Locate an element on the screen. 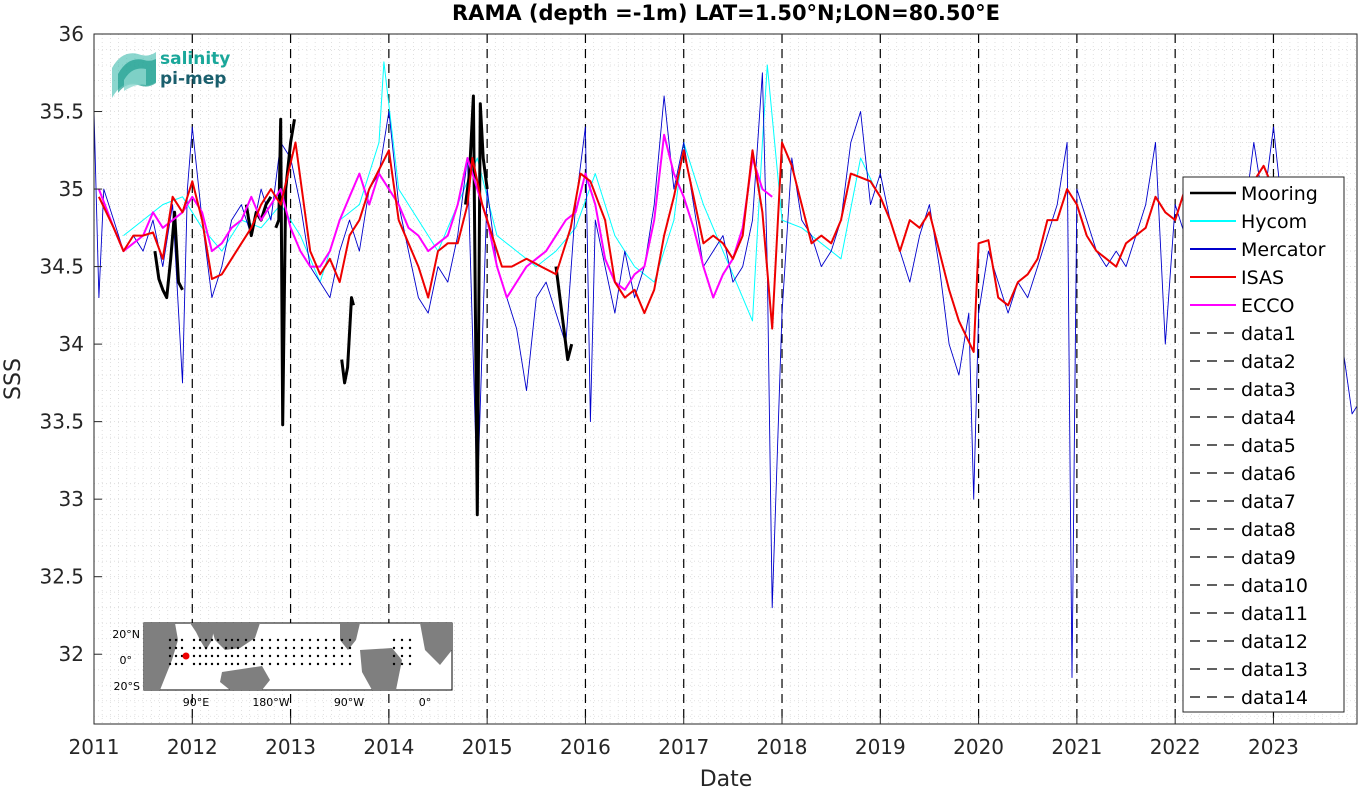  salinity-pi-mep-logo: salinity pi-mep is located at coordinates (171, 73).